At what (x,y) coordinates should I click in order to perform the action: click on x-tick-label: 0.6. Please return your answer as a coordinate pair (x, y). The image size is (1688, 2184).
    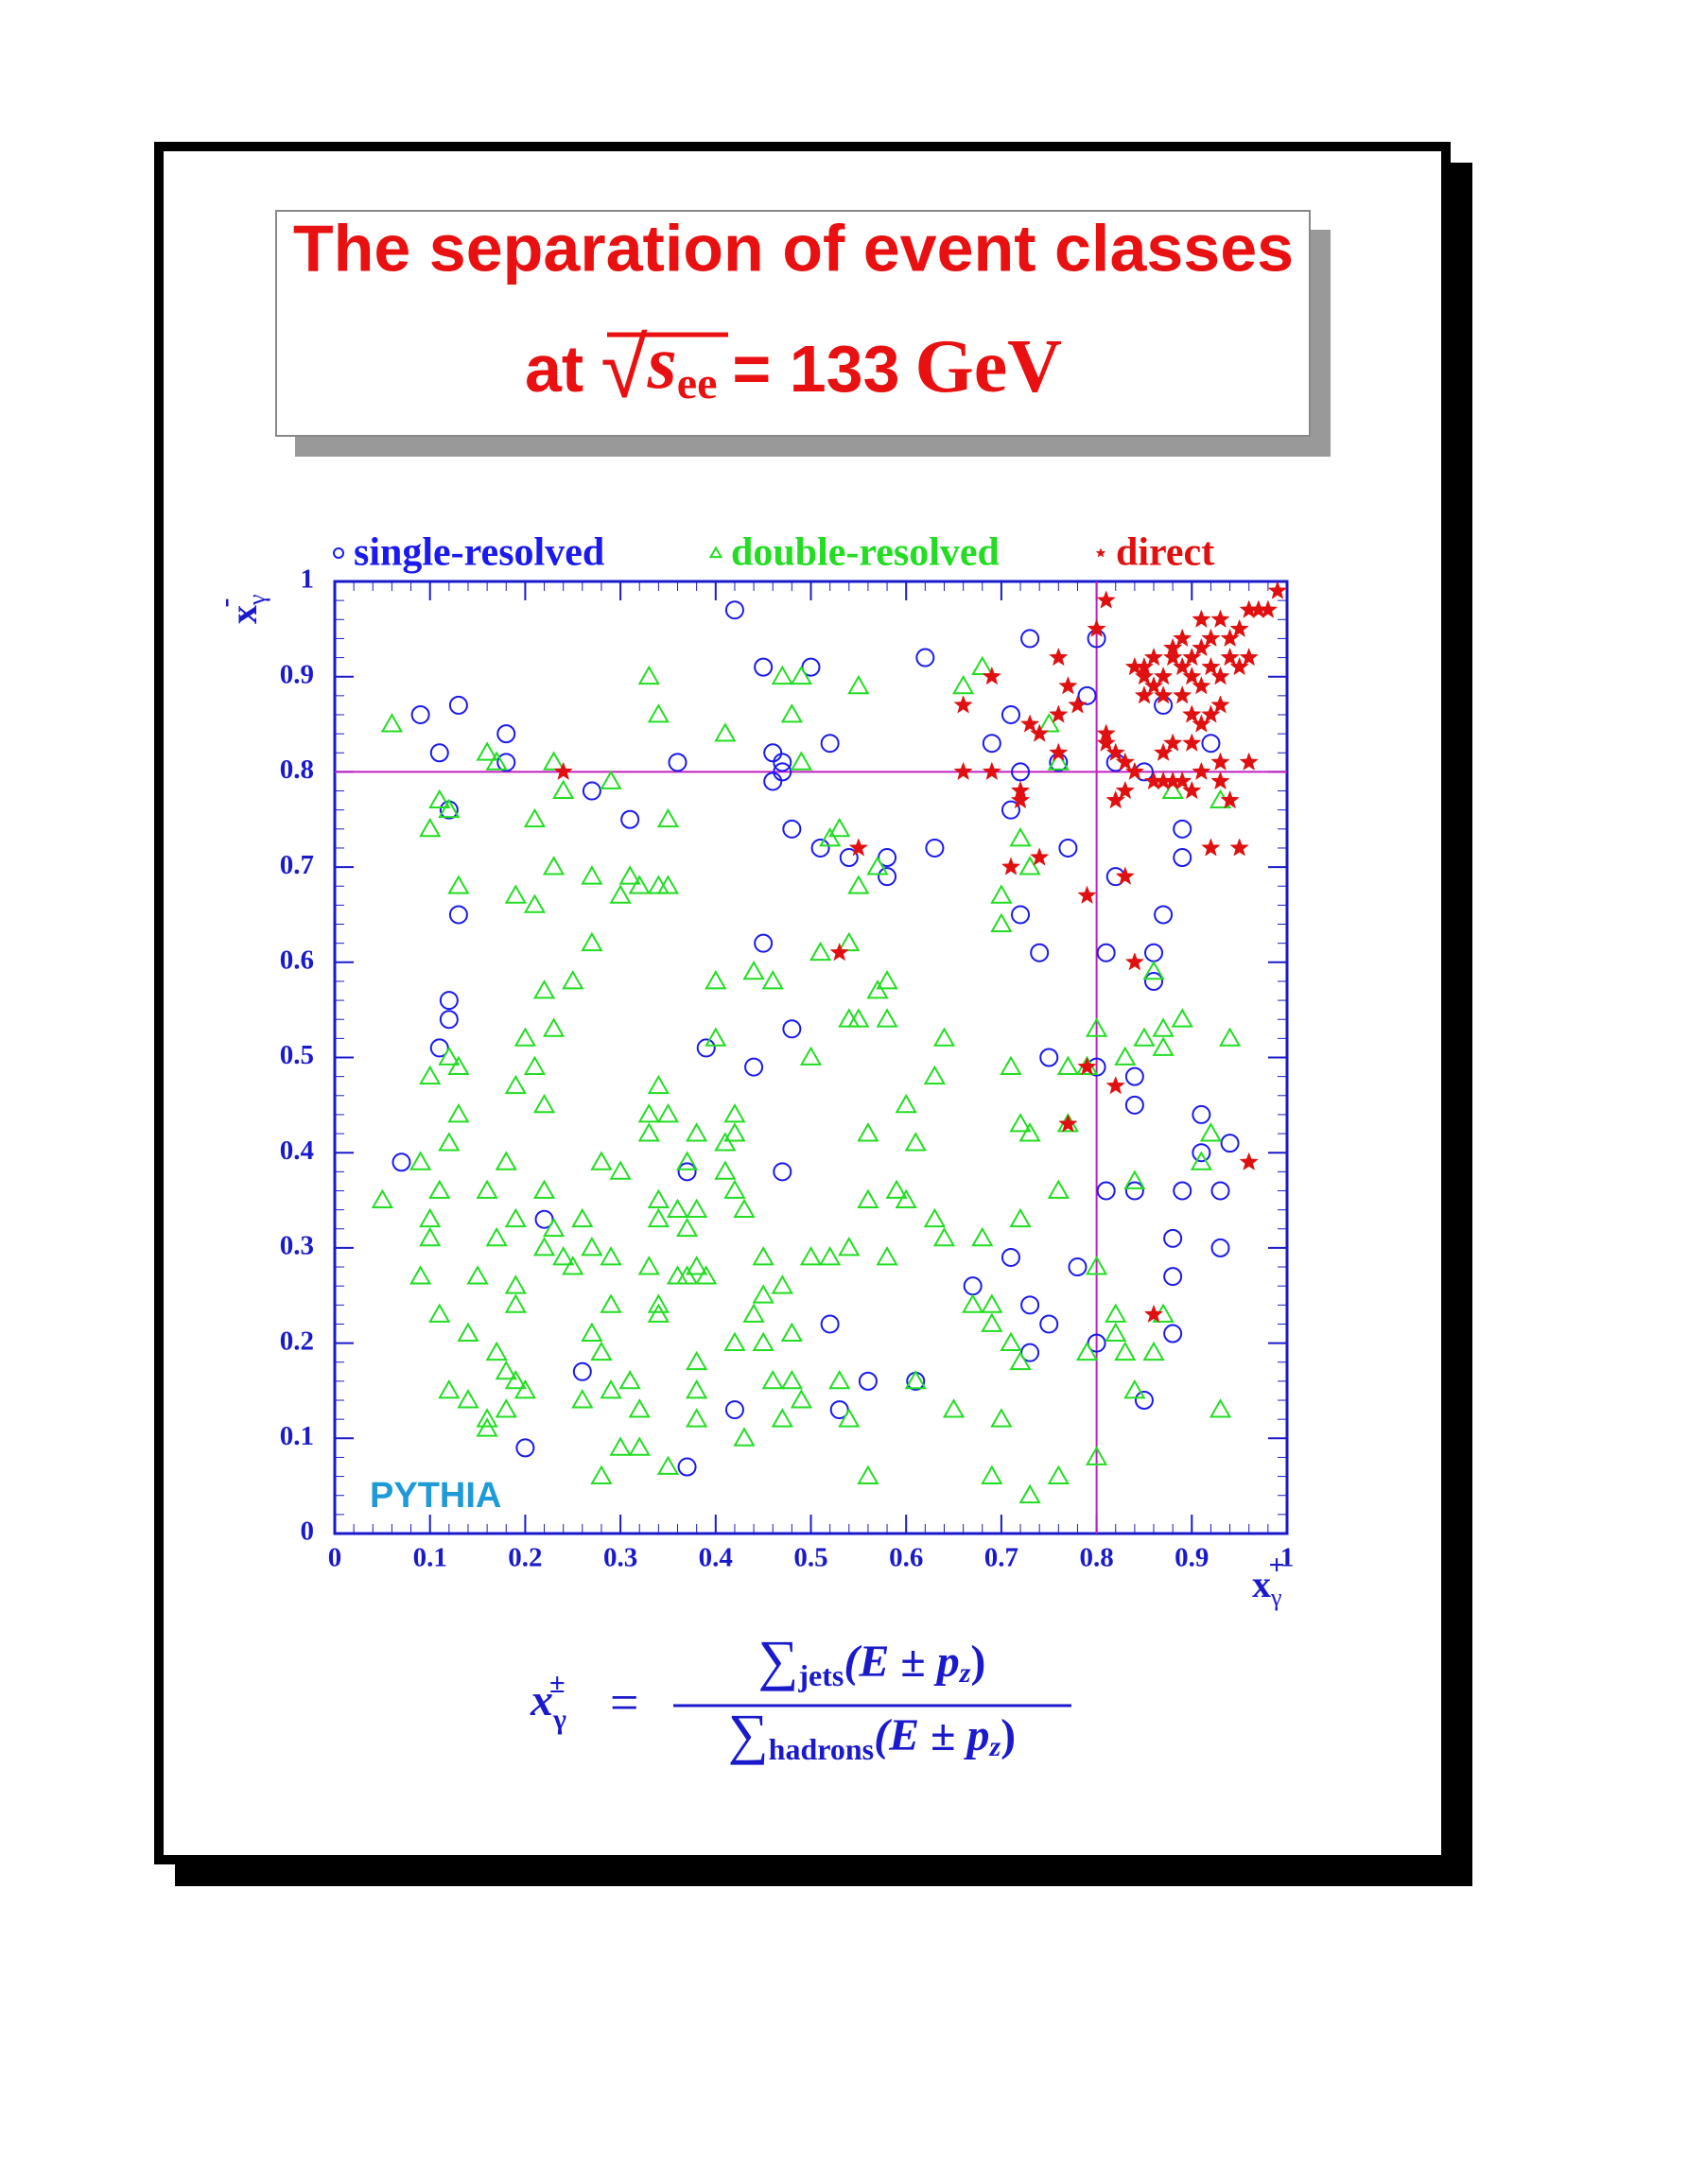
    Looking at the image, I should click on (906, 1558).